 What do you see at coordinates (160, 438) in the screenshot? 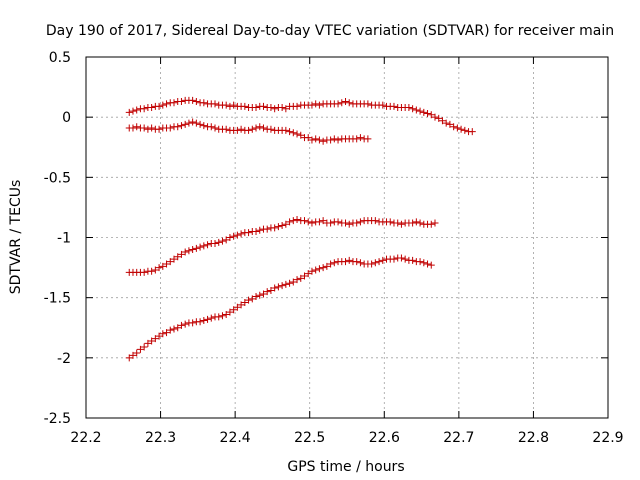
I see `x-tick-label: 22.3` at bounding box center [160, 438].